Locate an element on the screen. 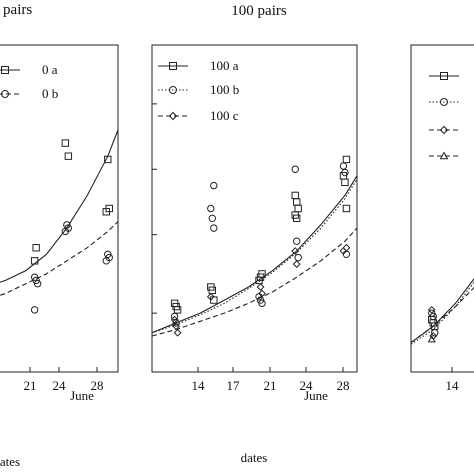 This screenshot has height=474, width=474. panel-1-xlabel: June is located at coordinates (82, 395).